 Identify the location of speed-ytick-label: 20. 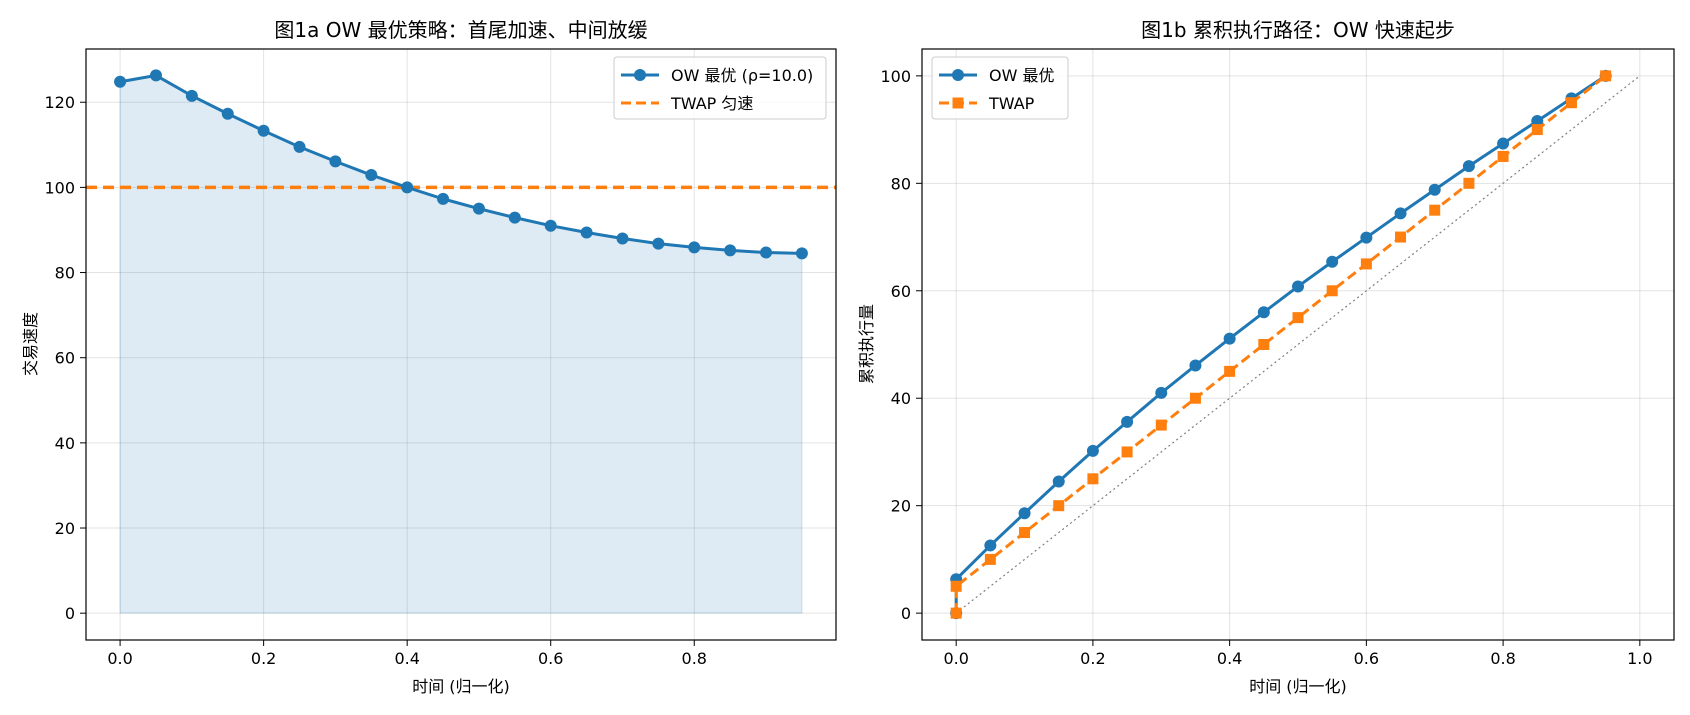
(65, 528).